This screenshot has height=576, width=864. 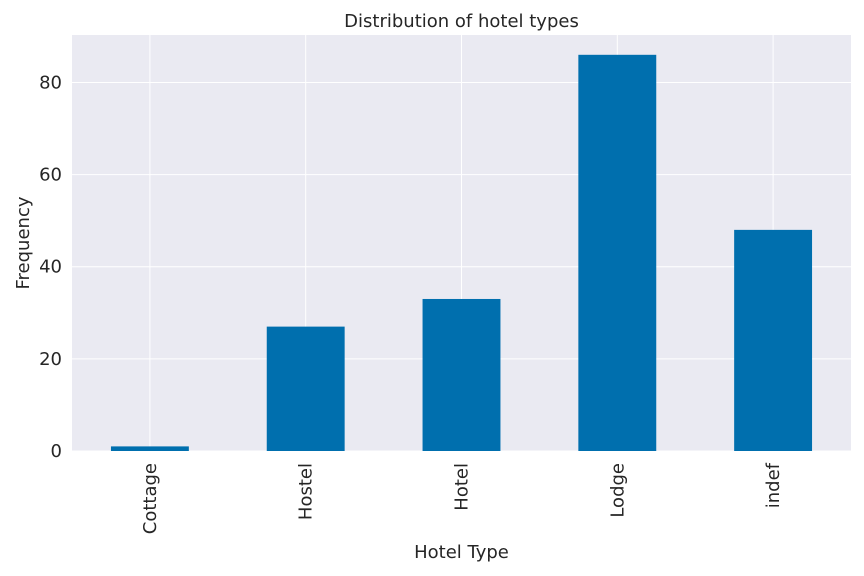 What do you see at coordinates (461, 374) in the screenshot?
I see `bar-hotel` at bounding box center [461, 374].